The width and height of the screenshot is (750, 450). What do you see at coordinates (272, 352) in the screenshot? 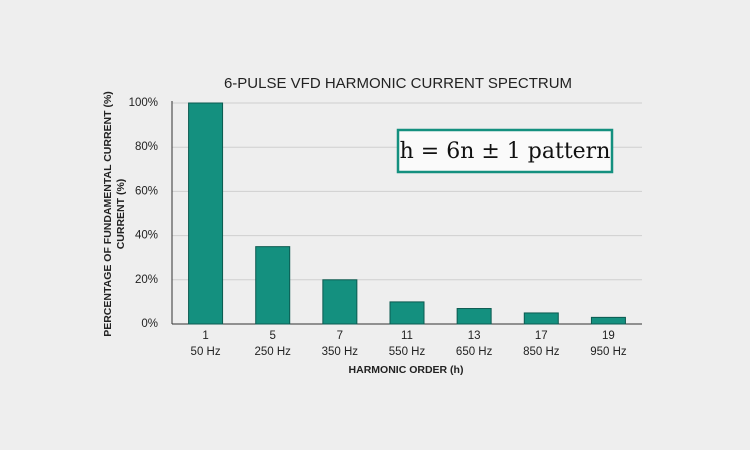
I see `x-tick-sublabel: 250 Hz` at bounding box center [272, 352].